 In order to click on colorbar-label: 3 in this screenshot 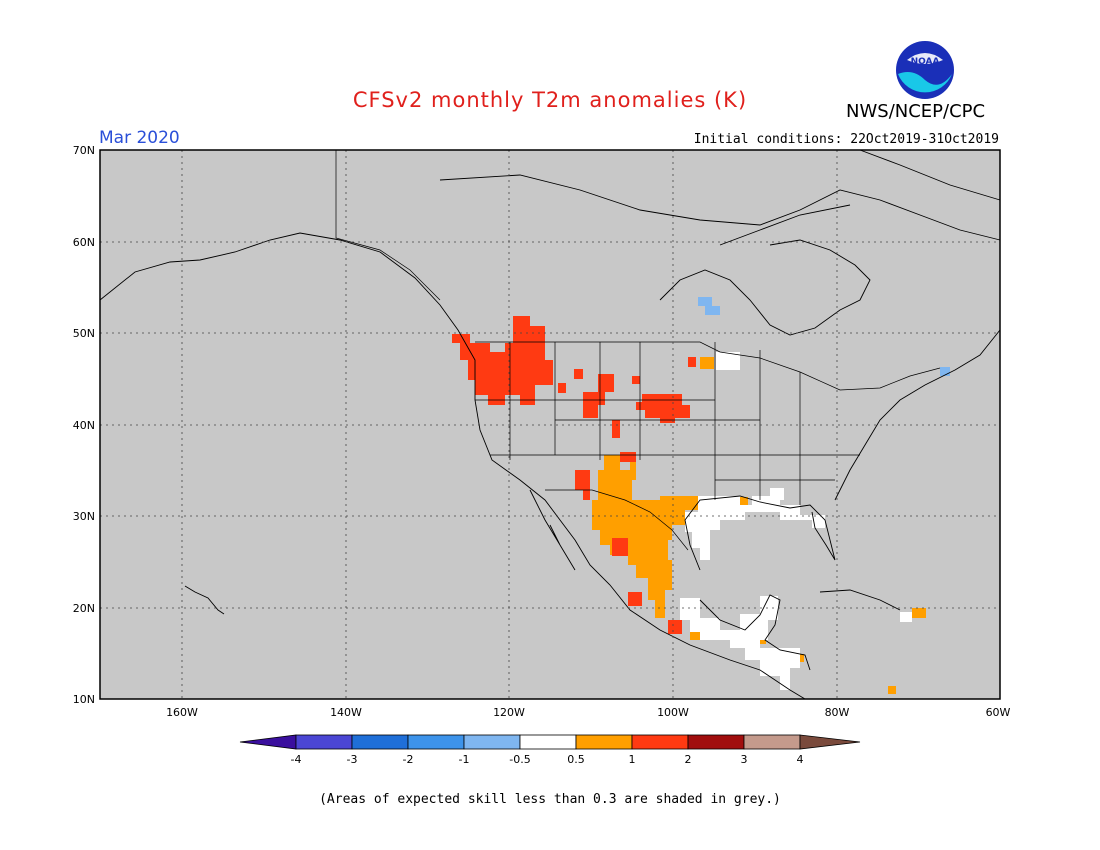, I will do `click(744, 759)`.